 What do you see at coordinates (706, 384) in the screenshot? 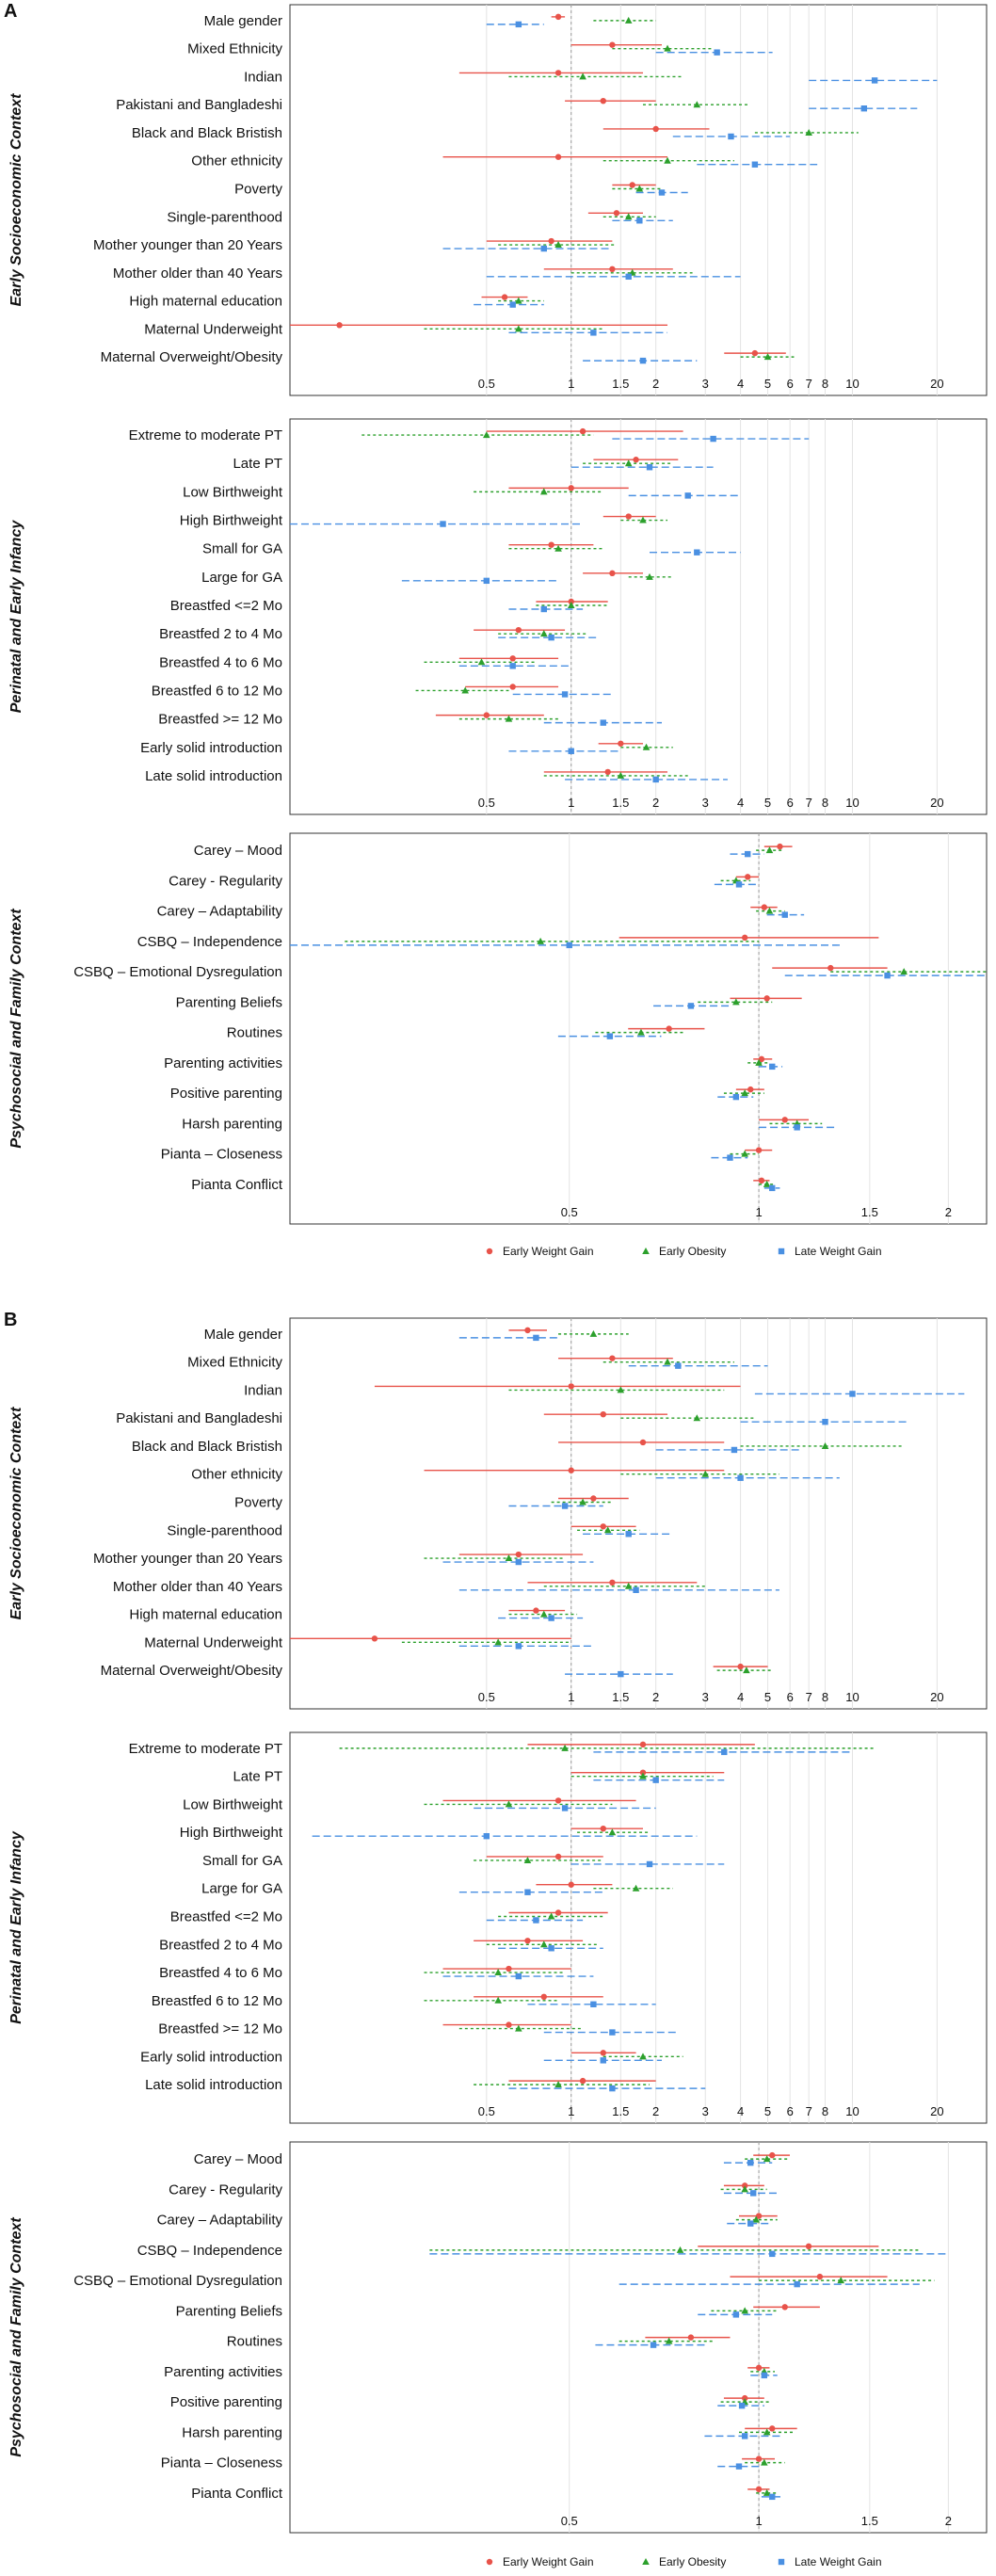
I see `x-tick-label: 3` at bounding box center [706, 384].